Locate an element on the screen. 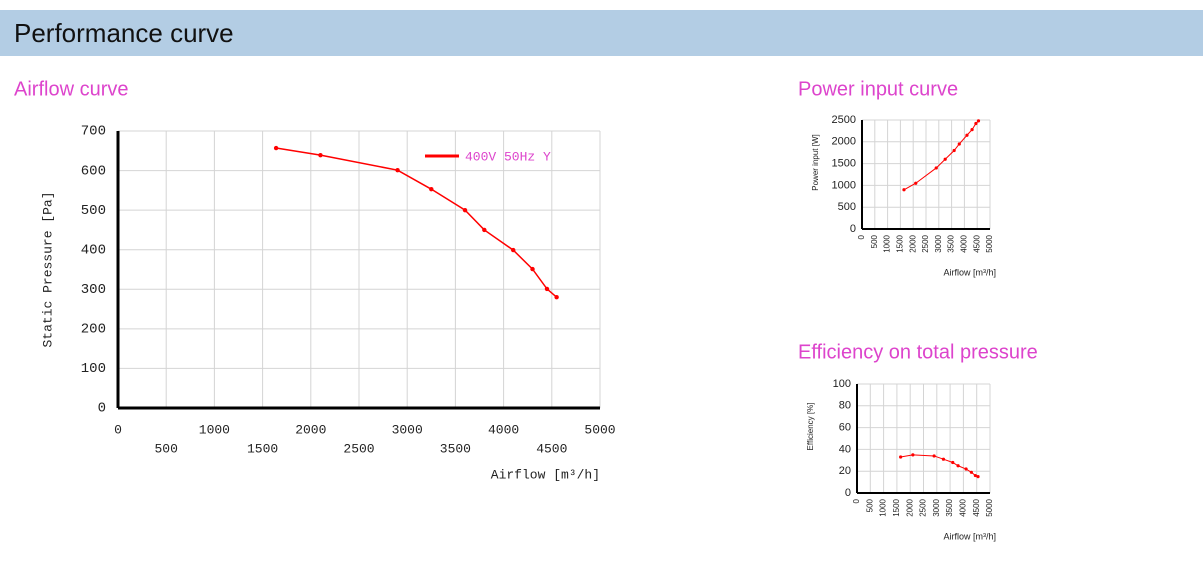 The image size is (1203, 566). y-axis-title: Power input [W] is located at coordinates (815, 162).